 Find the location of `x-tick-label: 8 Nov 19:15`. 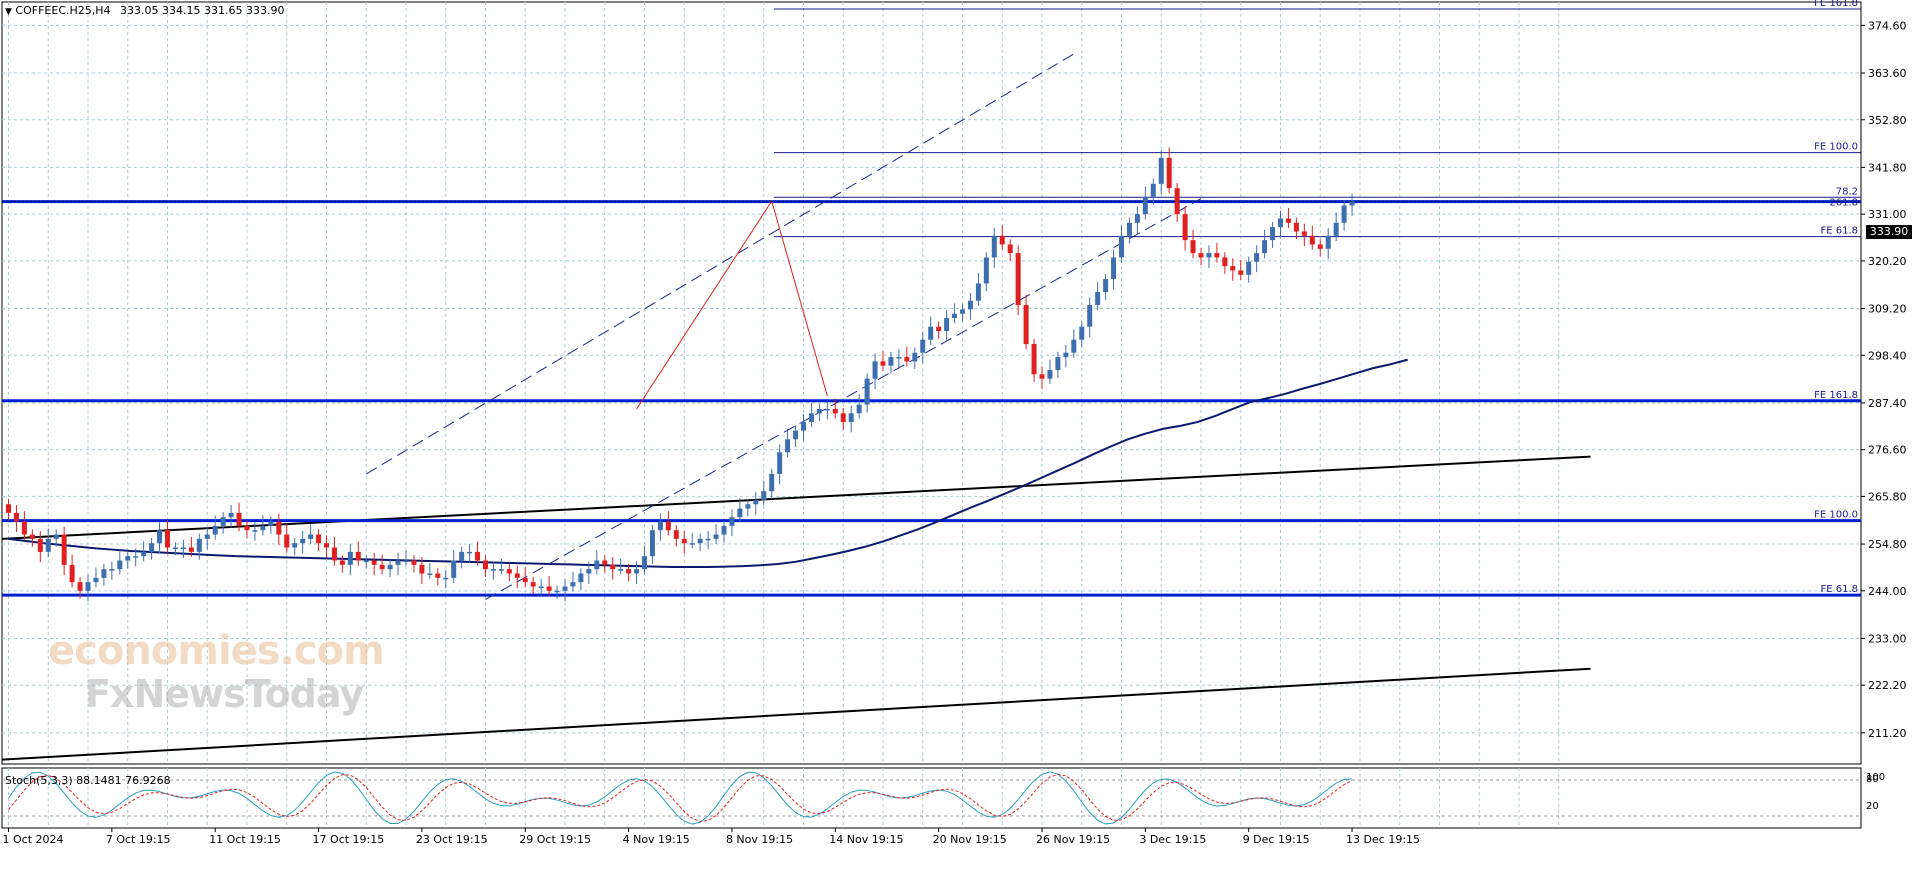

x-tick-label: 8 Nov 19:15 is located at coordinates (759, 839).